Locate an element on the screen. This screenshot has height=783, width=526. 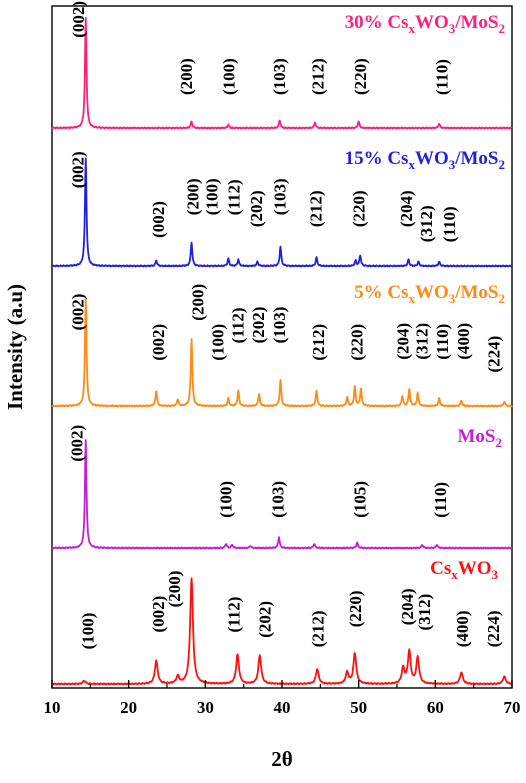
peak-label: (105) is located at coordinates (359, 499).